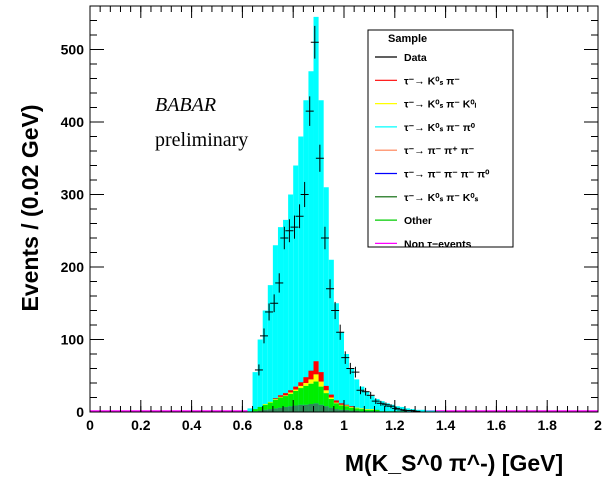  What do you see at coordinates (415, 58) in the screenshot?
I see `legend-label: Data` at bounding box center [415, 58].